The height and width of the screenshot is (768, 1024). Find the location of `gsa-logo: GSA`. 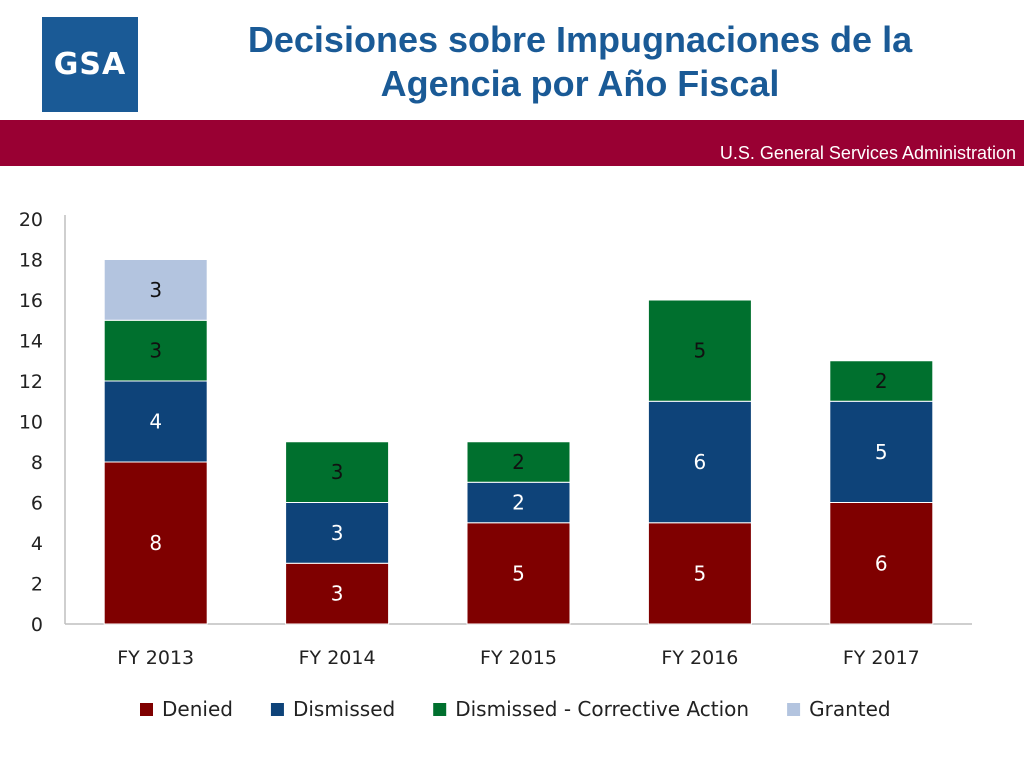

gsa-logo: GSA is located at coordinates (90, 64).